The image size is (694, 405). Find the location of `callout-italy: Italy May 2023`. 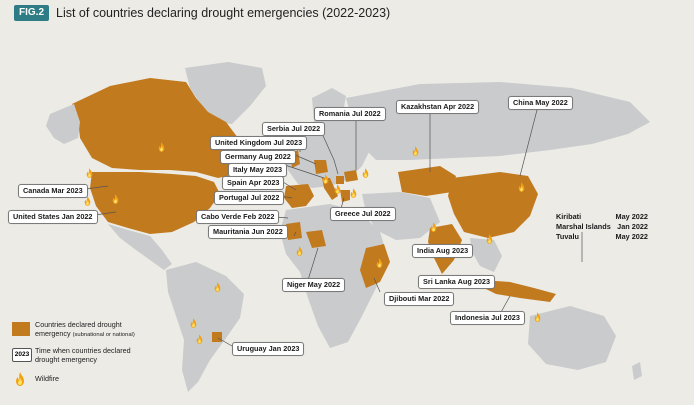

callout-italy: Italy May 2023 is located at coordinates (258, 170).